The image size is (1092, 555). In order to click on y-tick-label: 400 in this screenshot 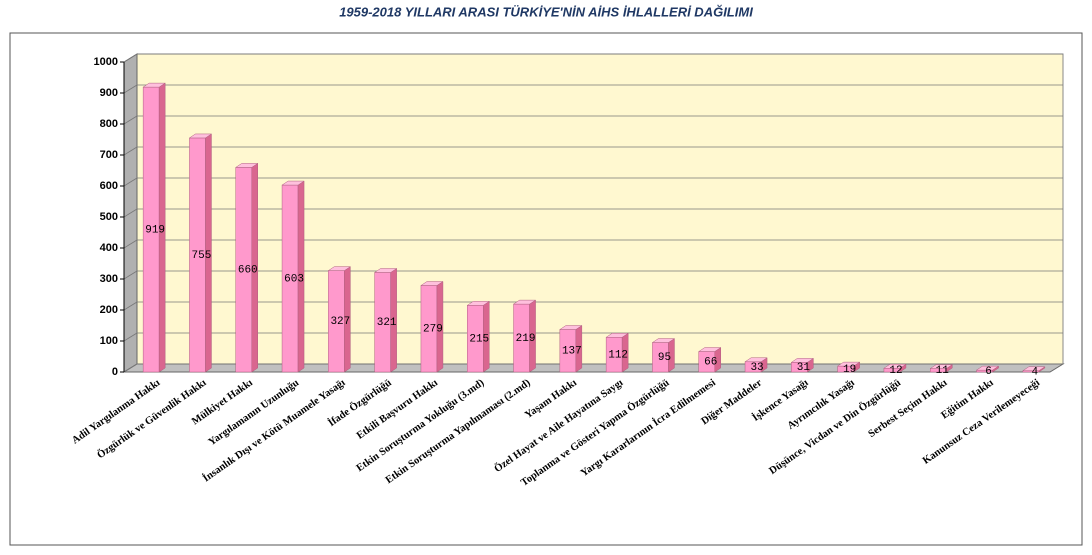, I will do `click(109, 248)`.